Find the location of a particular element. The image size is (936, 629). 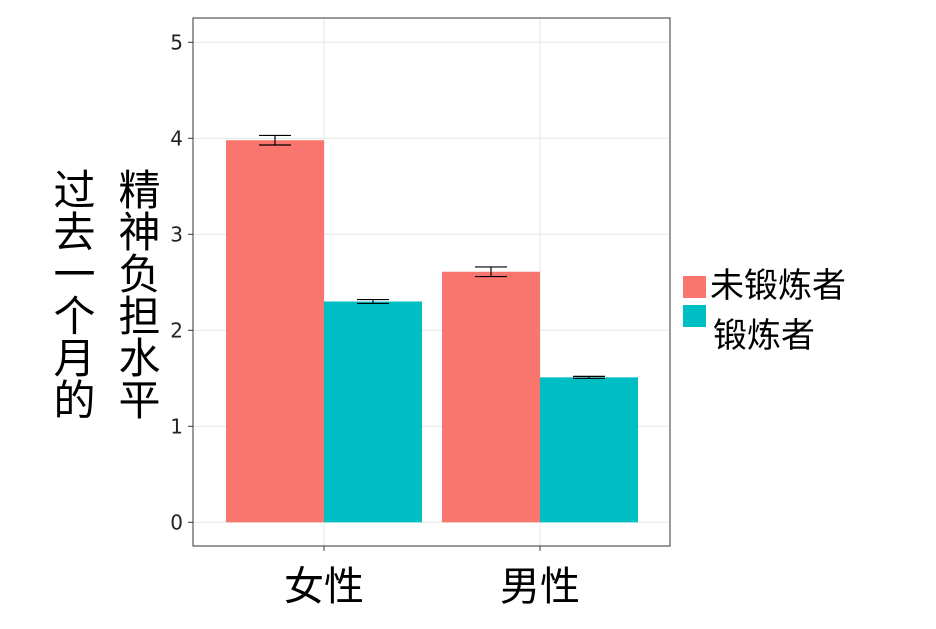

y-tick-label: 1 is located at coordinates (176, 426).